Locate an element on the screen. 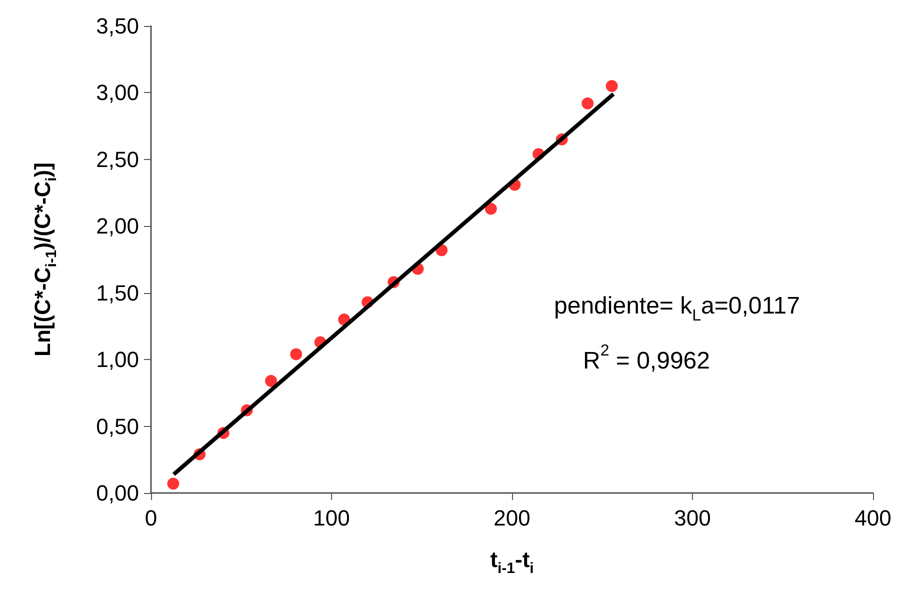 Image resolution: width=905 pixels, height=601 pixels. y-tick-label: 0,50 is located at coordinates (117, 426).